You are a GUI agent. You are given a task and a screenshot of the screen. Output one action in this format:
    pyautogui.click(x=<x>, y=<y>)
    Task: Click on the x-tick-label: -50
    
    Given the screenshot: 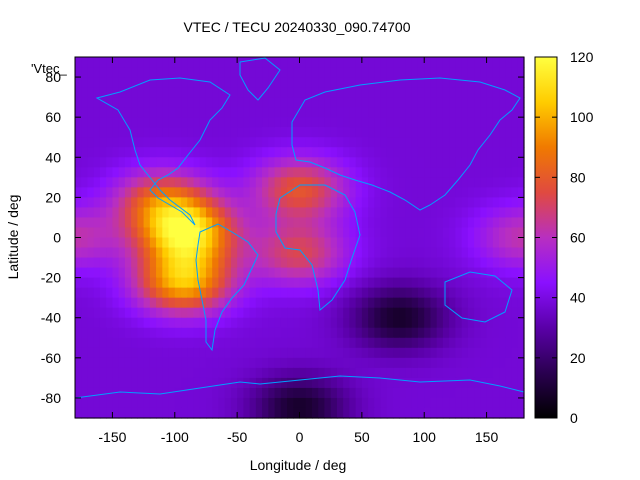 What is the action you would take?
    pyautogui.click(x=237, y=437)
    